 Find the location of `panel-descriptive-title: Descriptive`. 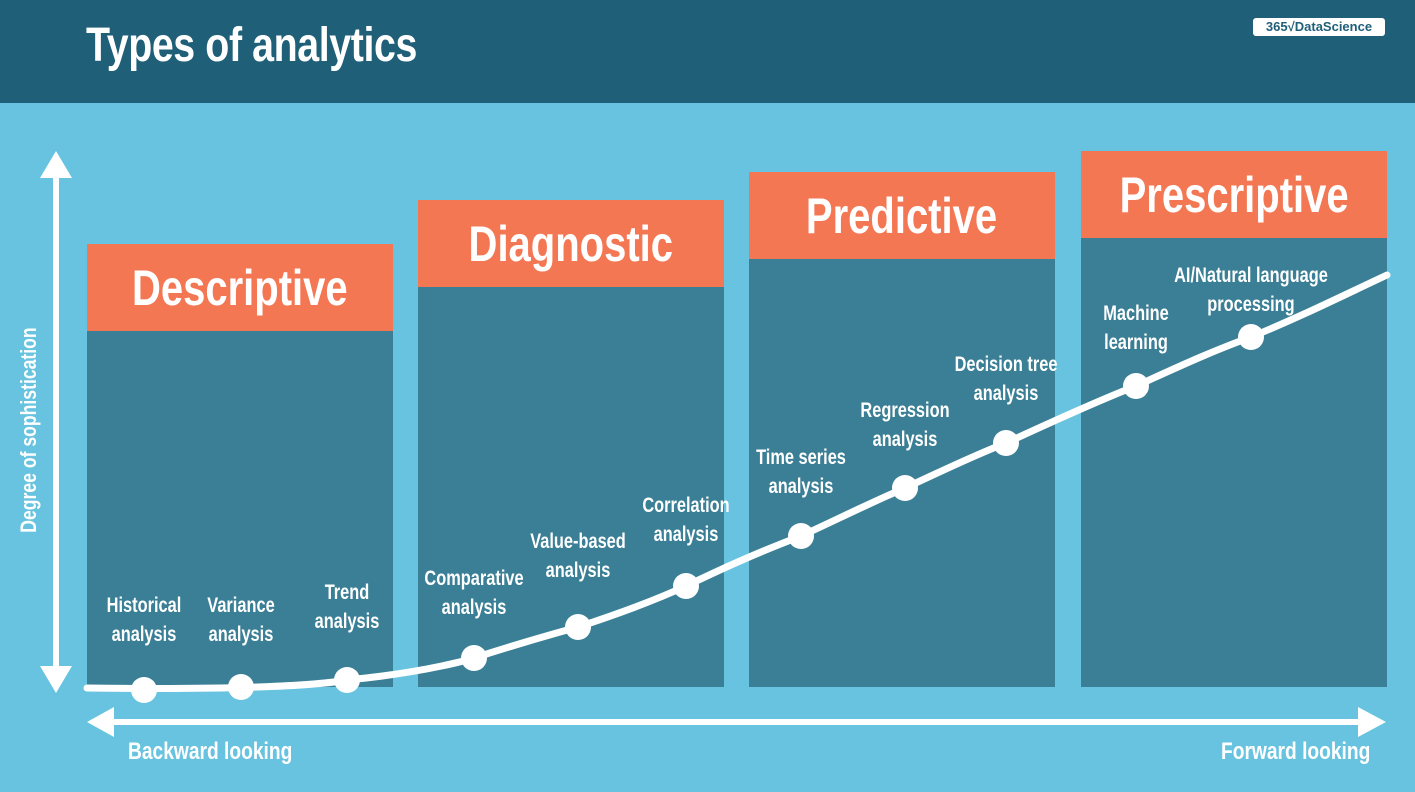

panel-descriptive-title: Descriptive is located at coordinates (240, 287).